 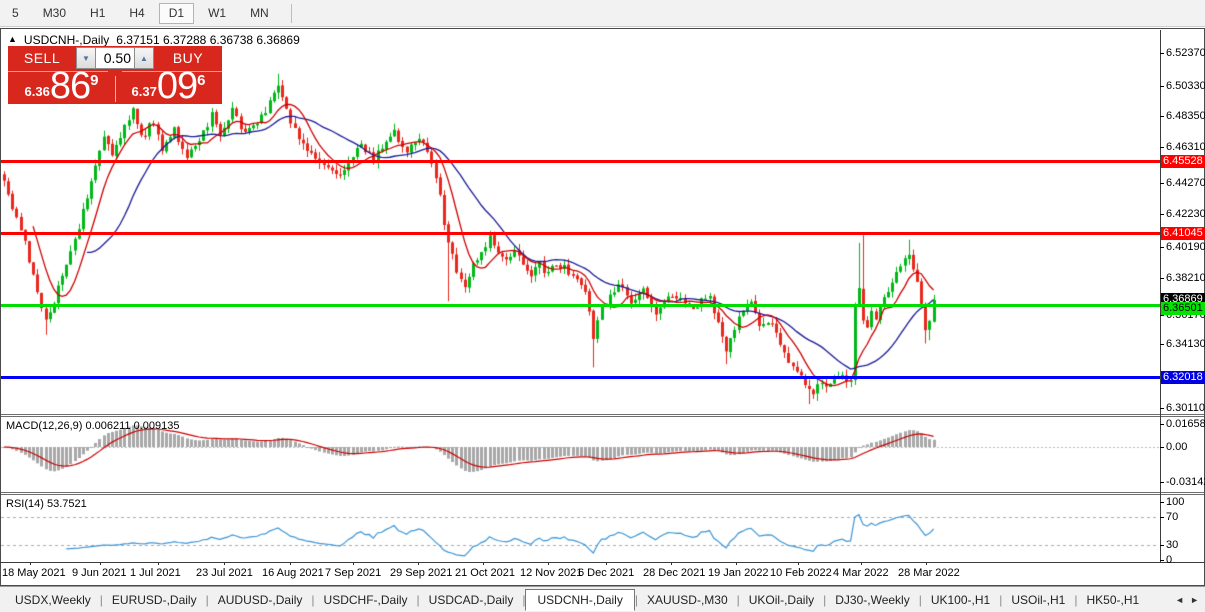 I want to click on price-axis-label: 6.38210, so click(x=1185, y=278).